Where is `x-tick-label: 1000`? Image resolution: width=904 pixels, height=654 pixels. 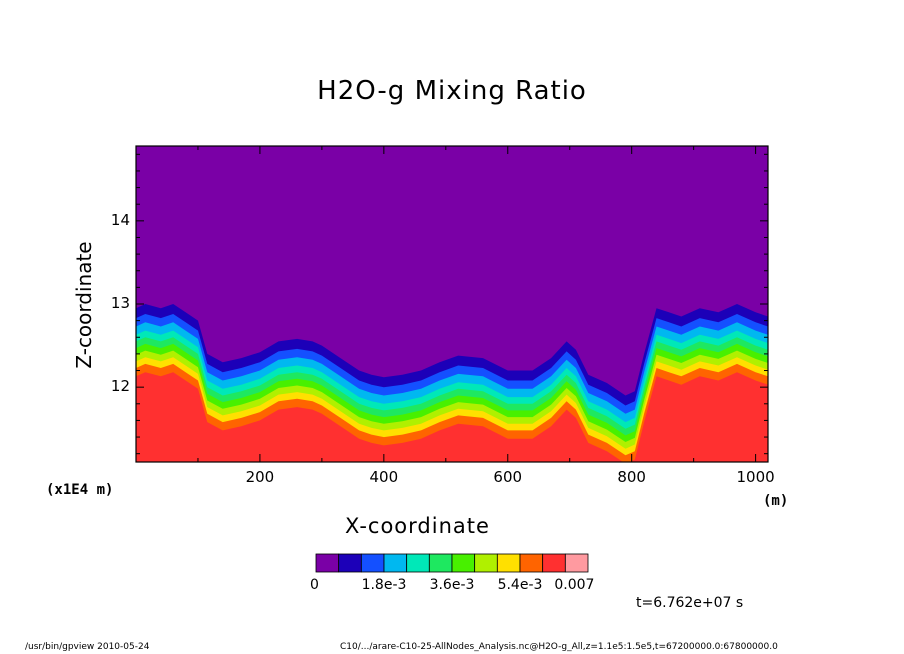
x-tick-label: 1000 is located at coordinates (755, 477).